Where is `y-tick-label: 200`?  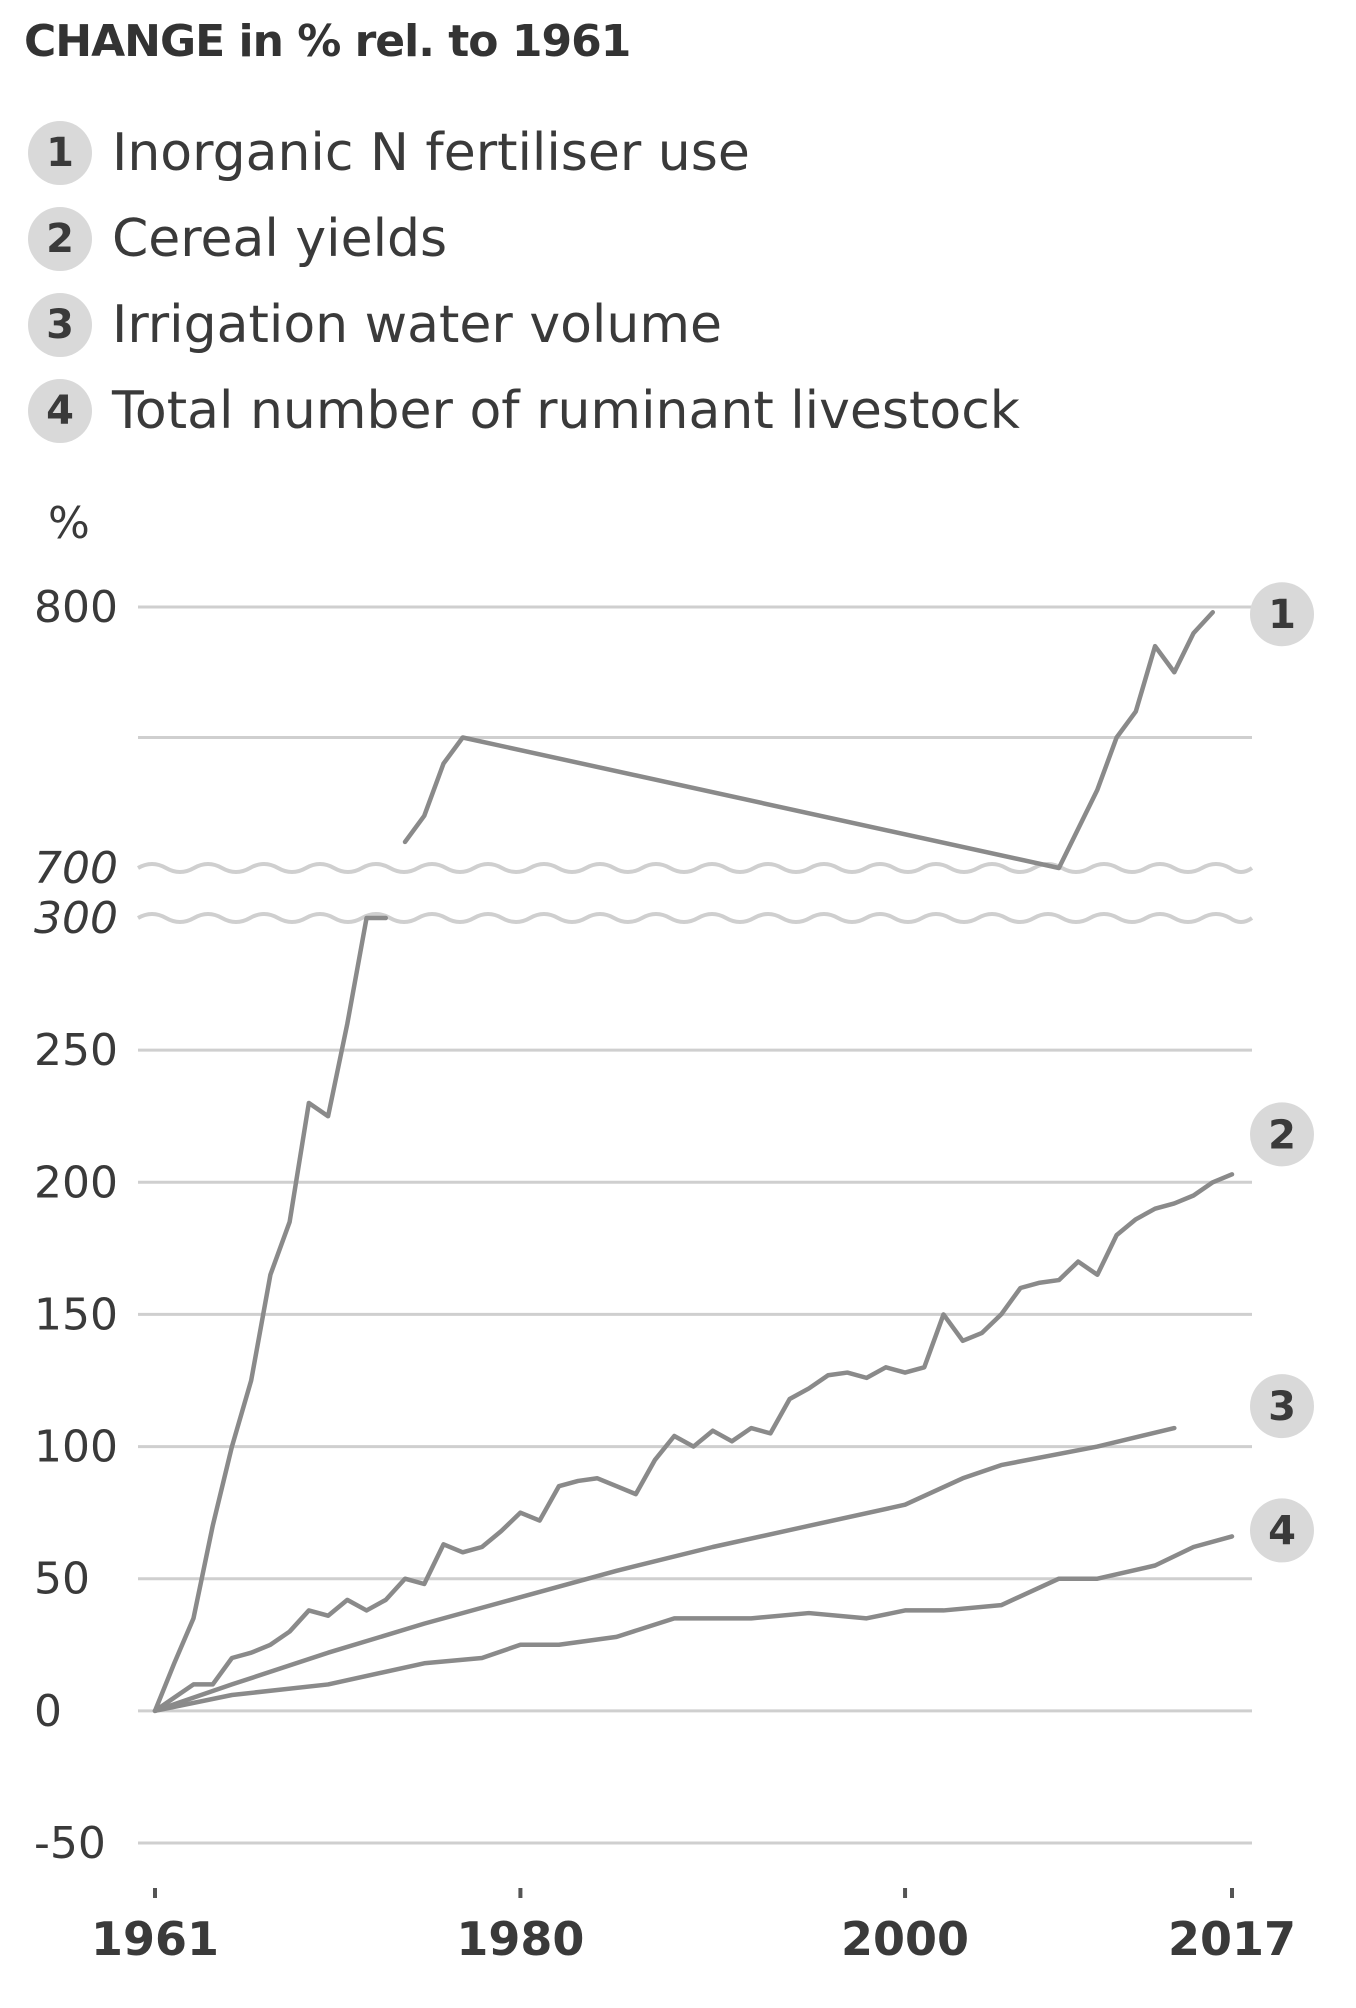
y-tick-label: 200 is located at coordinates (76, 1182).